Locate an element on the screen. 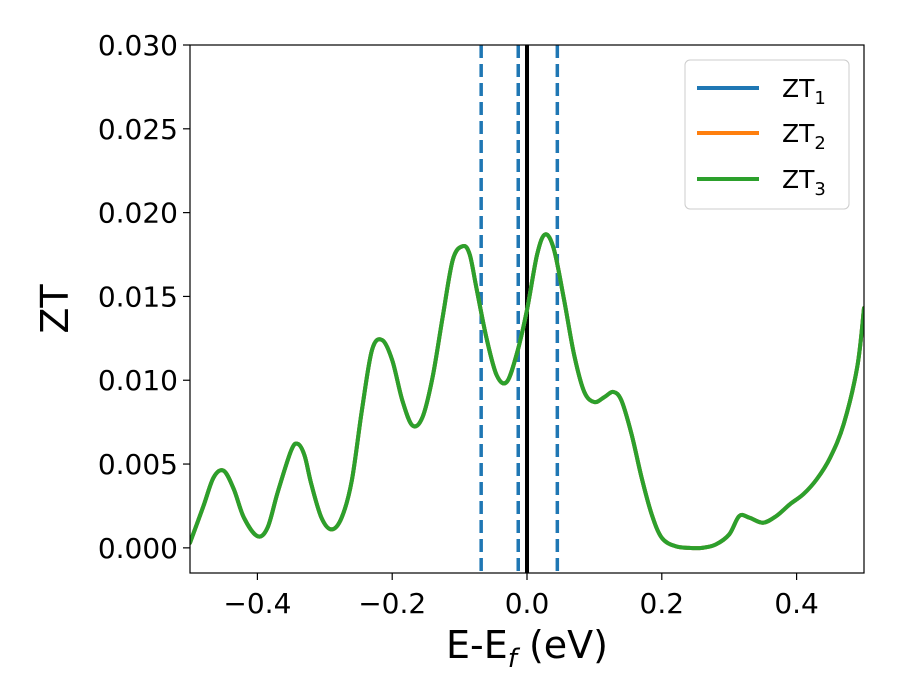 The height and width of the screenshot is (700, 900). legend: ZT1 ZT2 ZT3 is located at coordinates (767, 134).